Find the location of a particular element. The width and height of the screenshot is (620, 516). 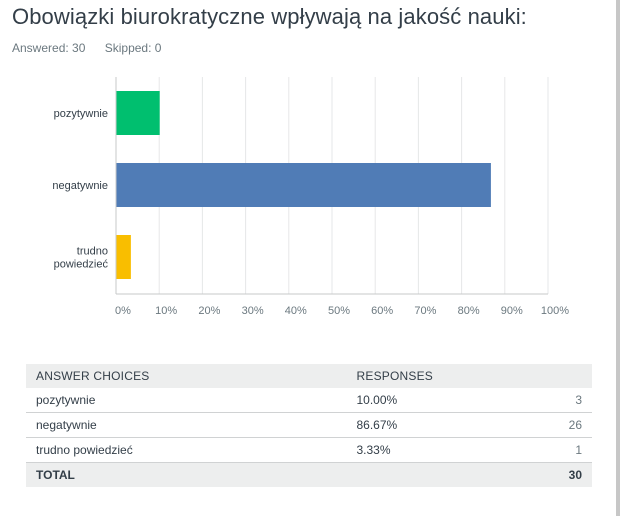

table-row: negatywnie 86.67% 26 is located at coordinates (309, 425).